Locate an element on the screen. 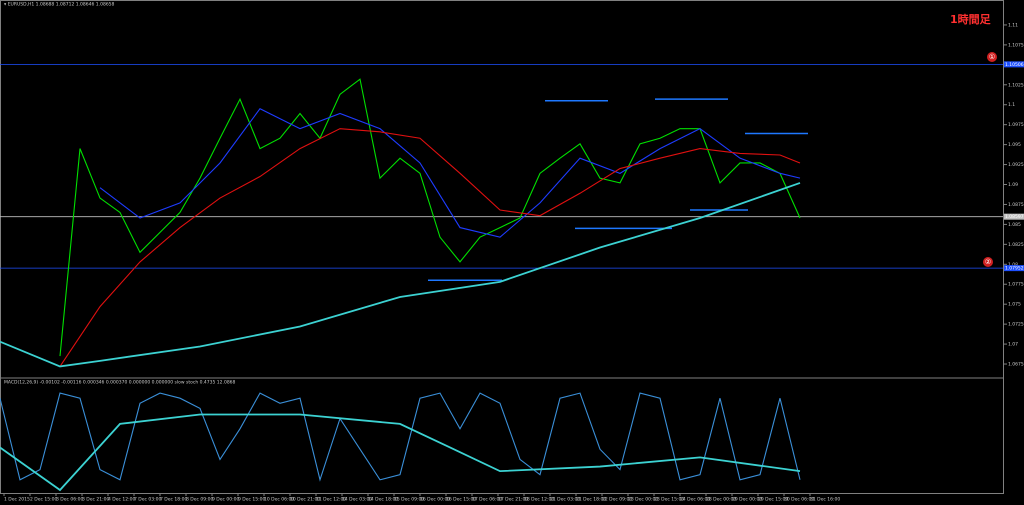 The width and height of the screenshot is (1024, 505). x-tick-label: 17 Dec 21:00 is located at coordinates (513, 500).